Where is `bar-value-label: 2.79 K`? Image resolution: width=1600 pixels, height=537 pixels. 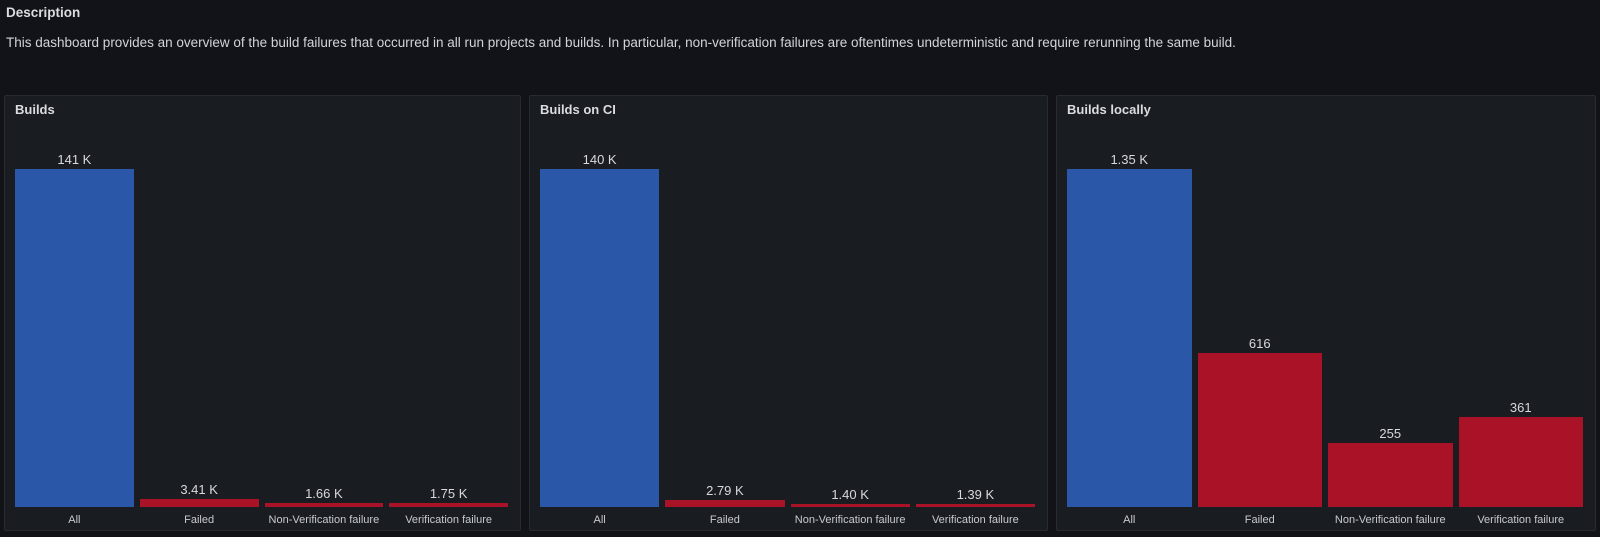 bar-value-label: 2.79 K is located at coordinates (725, 491).